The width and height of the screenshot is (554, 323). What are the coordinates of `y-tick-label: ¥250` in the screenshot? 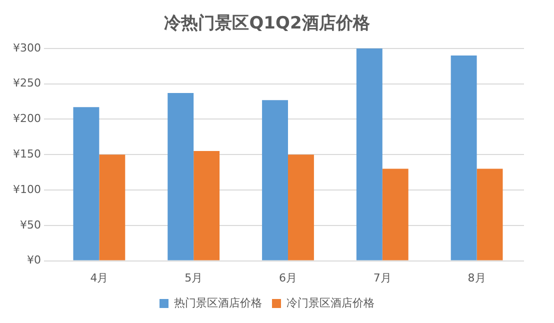 It's located at (26, 83).